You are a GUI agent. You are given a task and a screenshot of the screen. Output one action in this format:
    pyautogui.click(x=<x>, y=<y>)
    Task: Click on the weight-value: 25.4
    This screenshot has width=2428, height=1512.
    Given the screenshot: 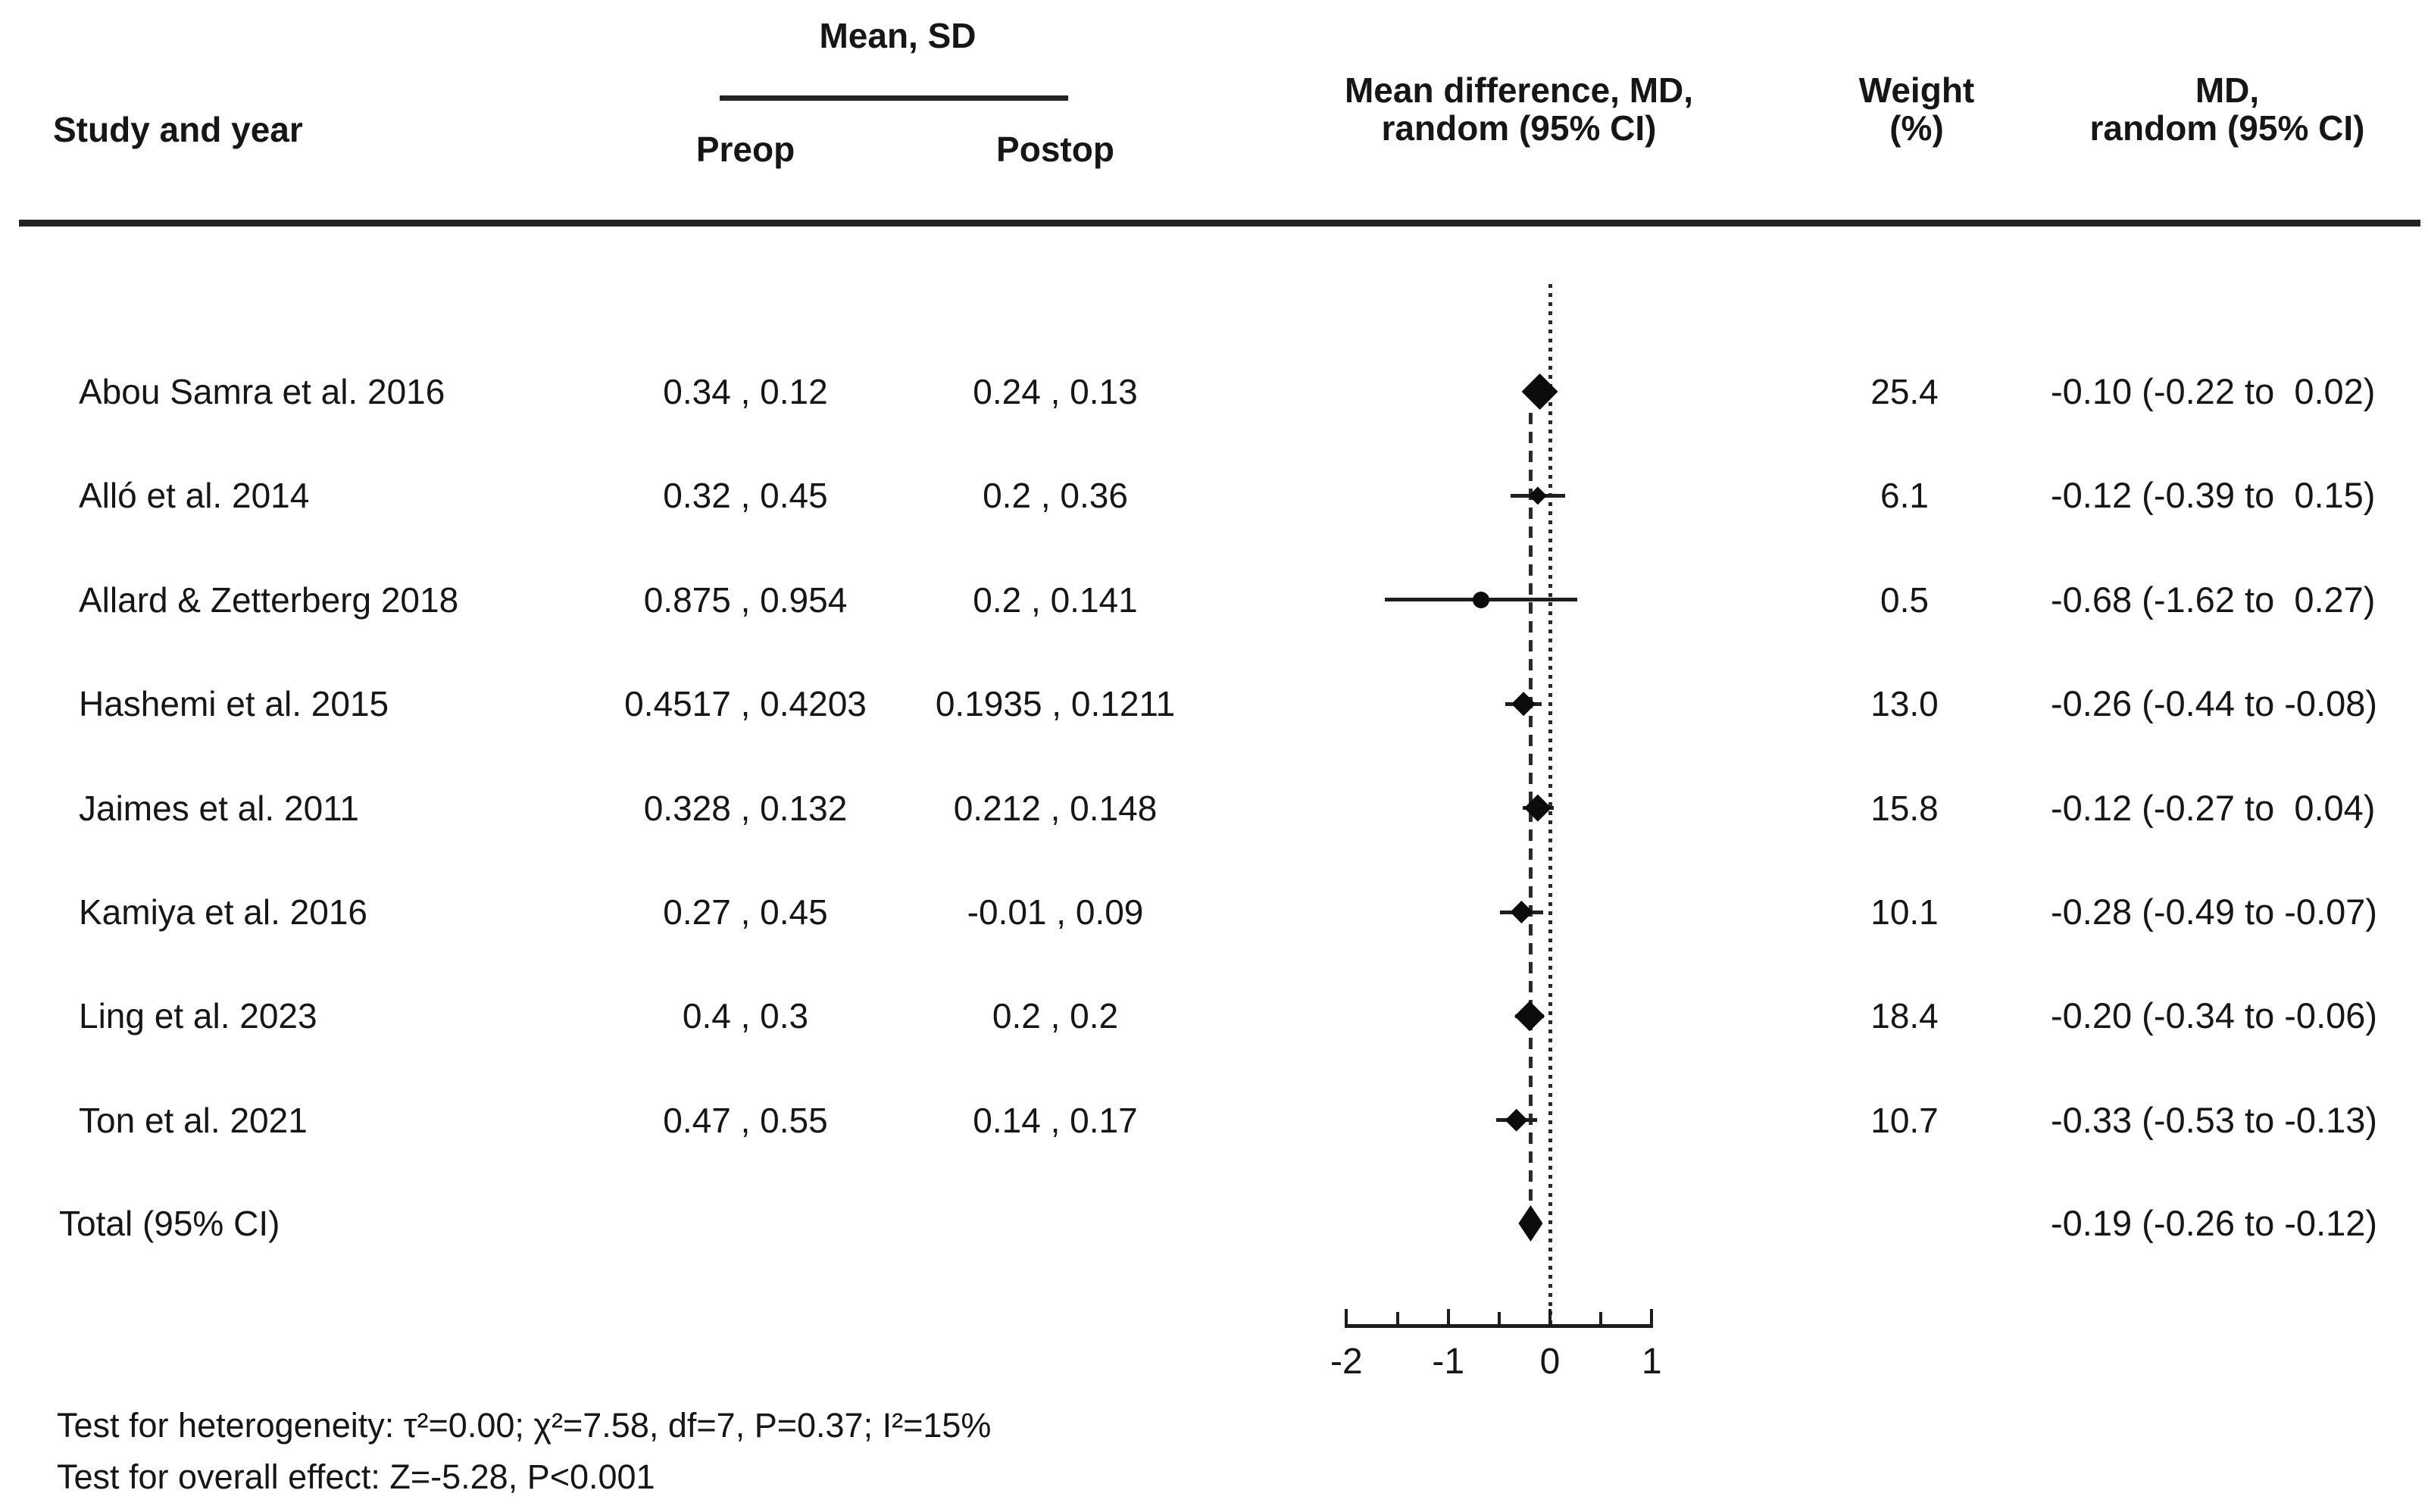 What is the action you would take?
    pyautogui.click(x=1905, y=391)
    